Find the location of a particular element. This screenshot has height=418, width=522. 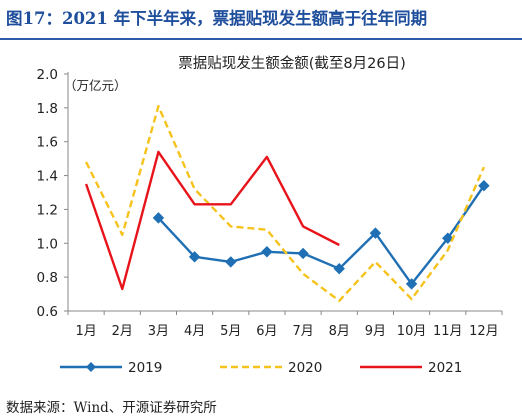

x-tick-label: 9月 is located at coordinates (375, 331).